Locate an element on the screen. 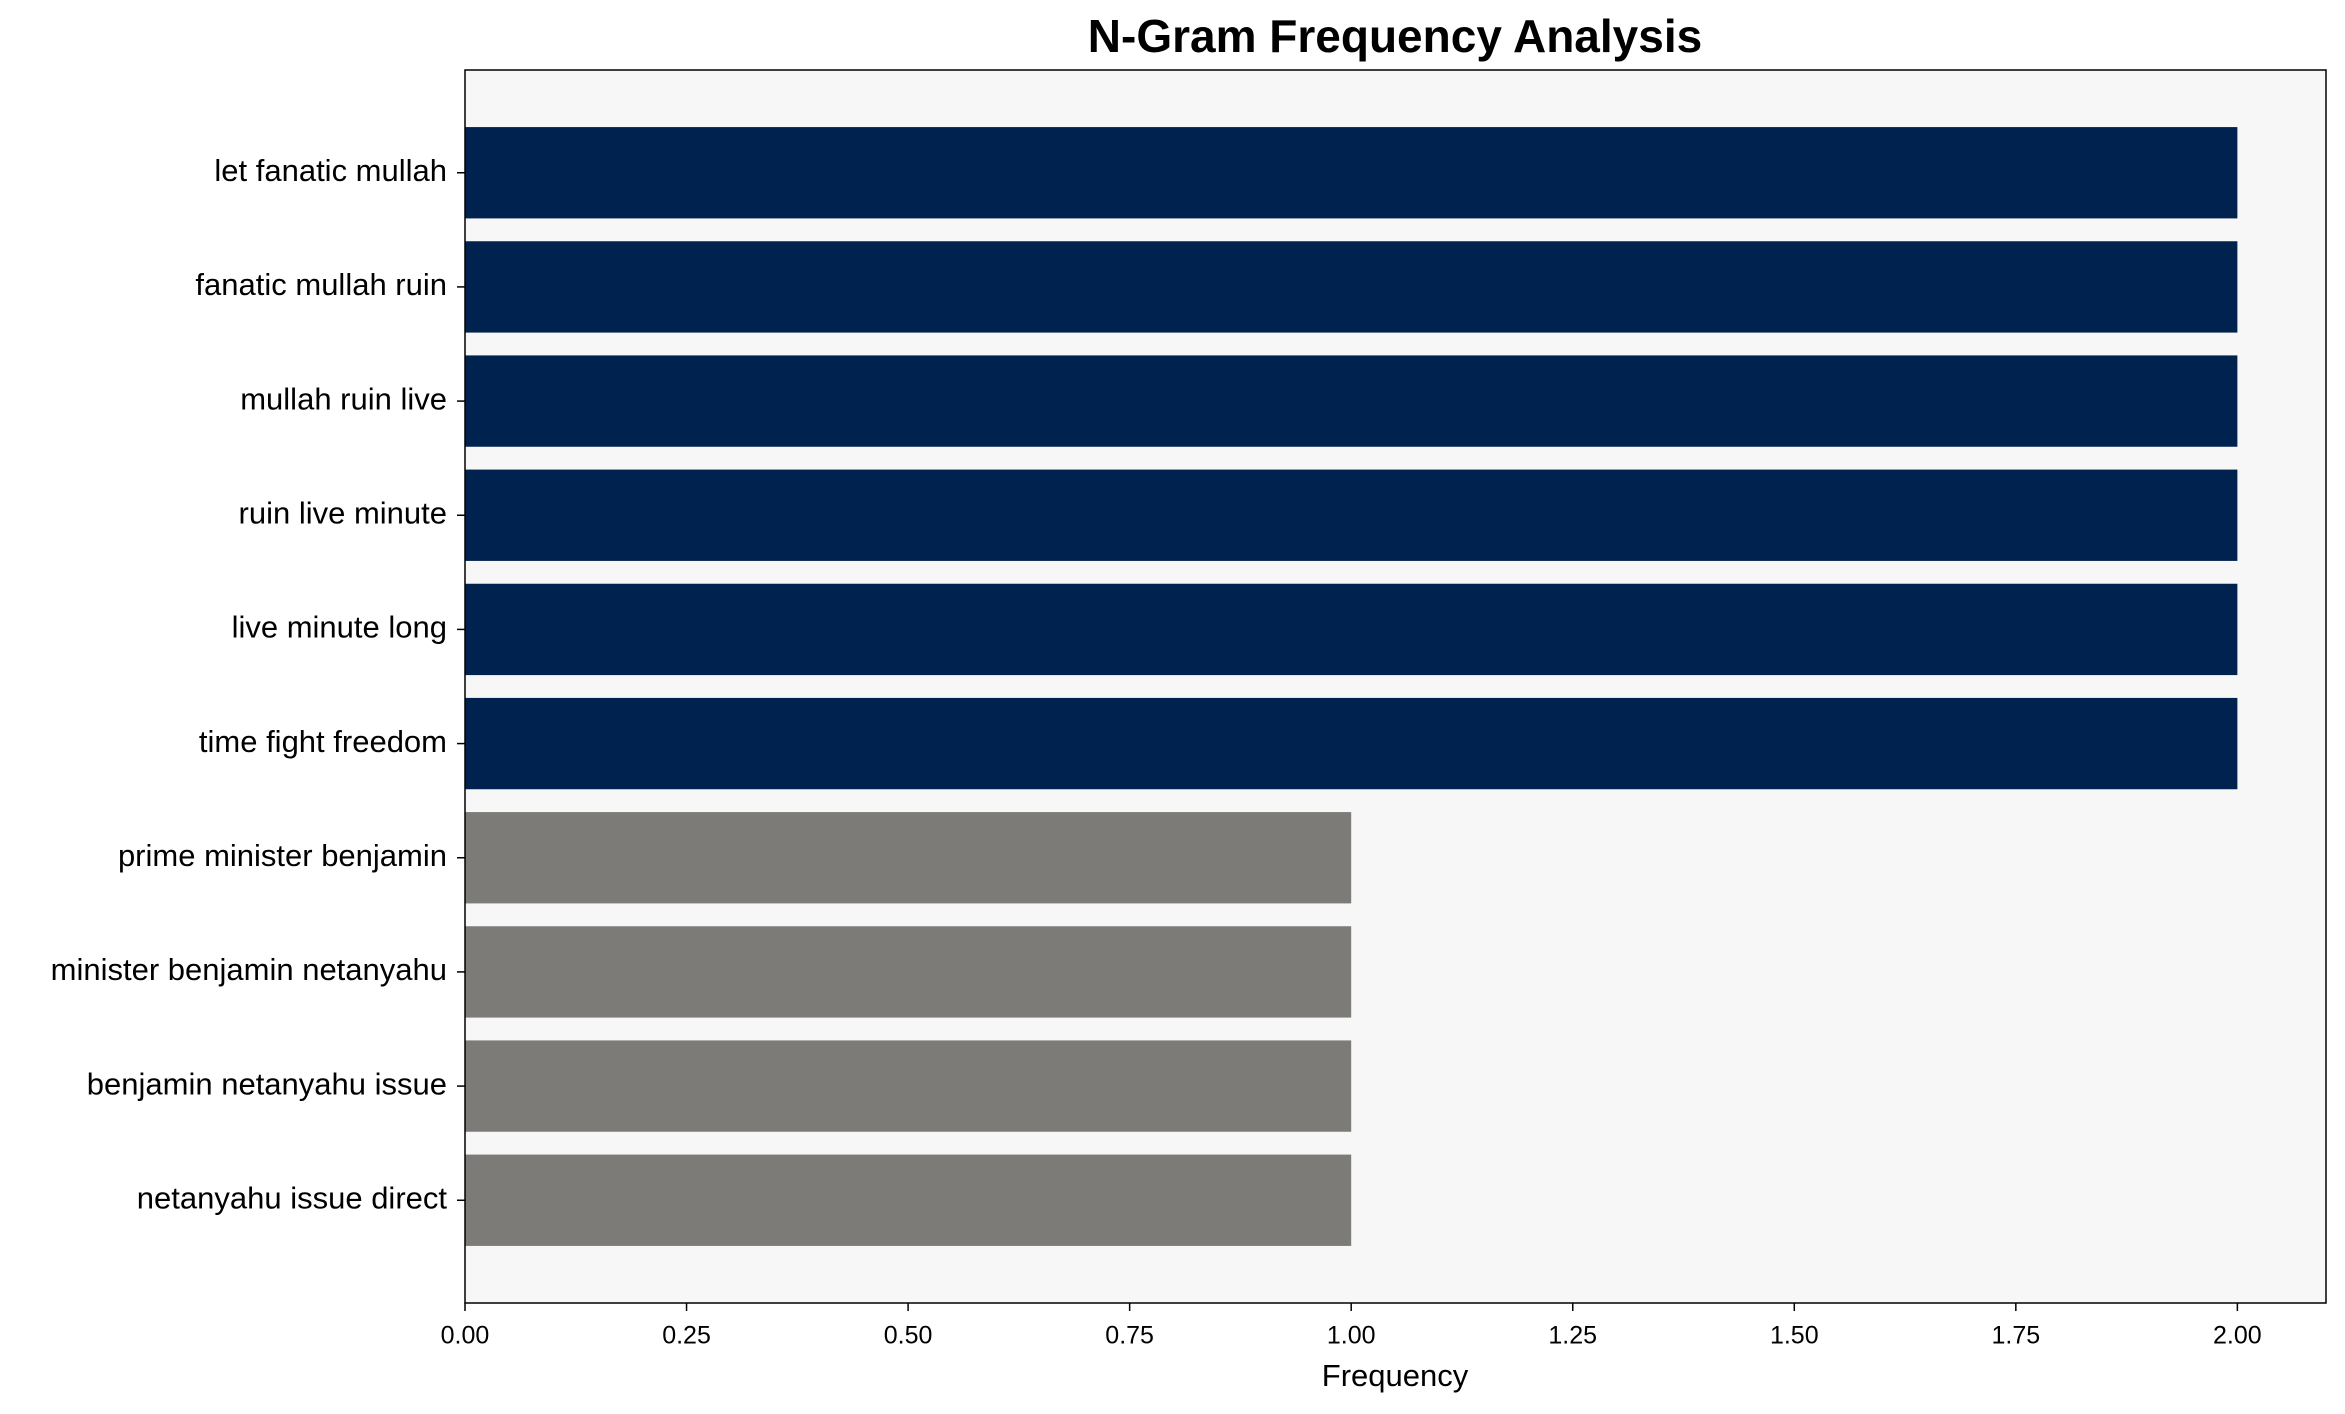 This screenshot has height=1414, width=2345. x-tick-label: 0.50 is located at coordinates (908, 1336).